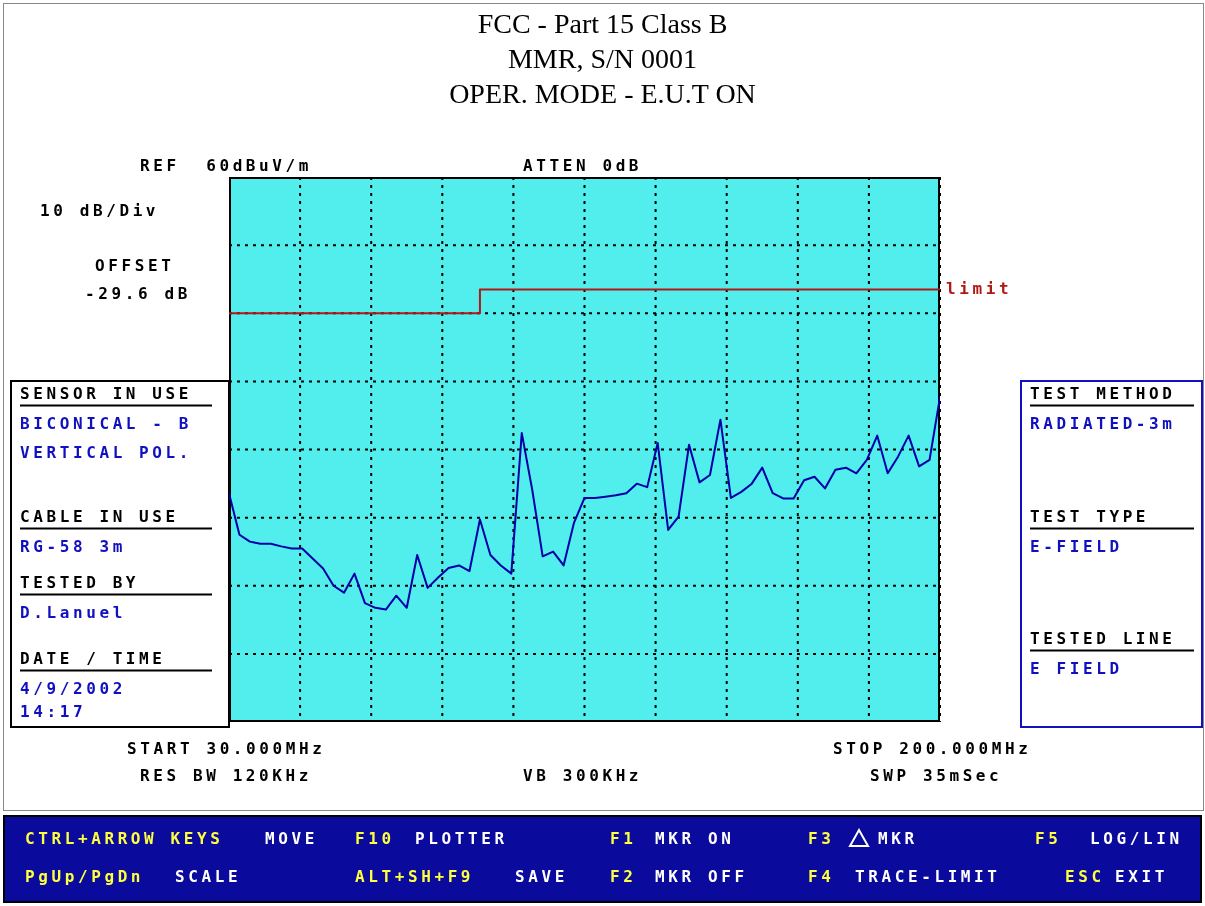  What do you see at coordinates (932, 748) in the screenshot?
I see `text: STOP 200.000MHz` at bounding box center [932, 748].